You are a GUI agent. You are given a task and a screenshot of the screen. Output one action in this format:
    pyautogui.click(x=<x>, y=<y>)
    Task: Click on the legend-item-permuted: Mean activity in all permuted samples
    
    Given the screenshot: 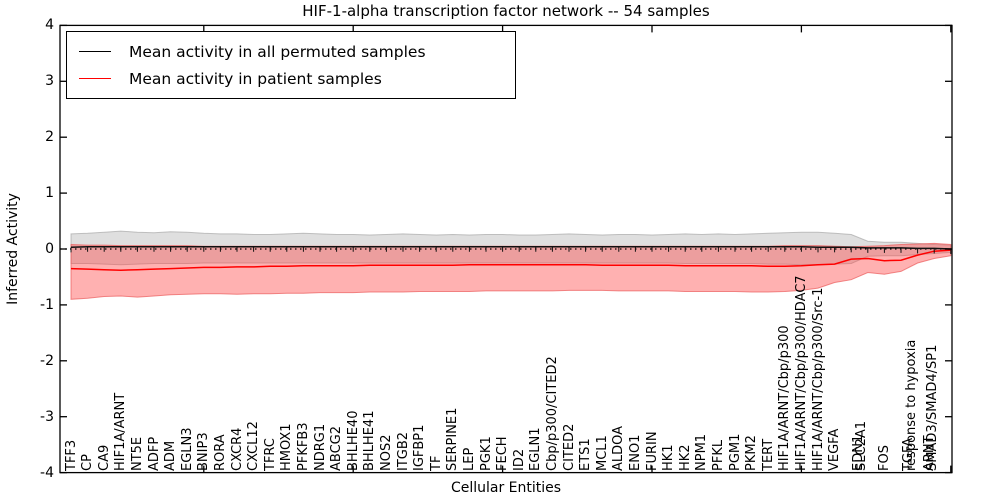 What is the action you would take?
    pyautogui.click(x=297, y=51)
    